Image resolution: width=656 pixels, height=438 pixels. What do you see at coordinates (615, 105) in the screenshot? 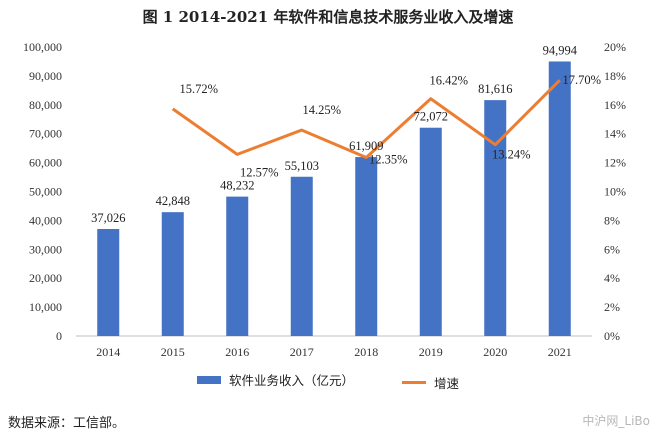
I see `y2-tick-label: 16%` at bounding box center [615, 105].